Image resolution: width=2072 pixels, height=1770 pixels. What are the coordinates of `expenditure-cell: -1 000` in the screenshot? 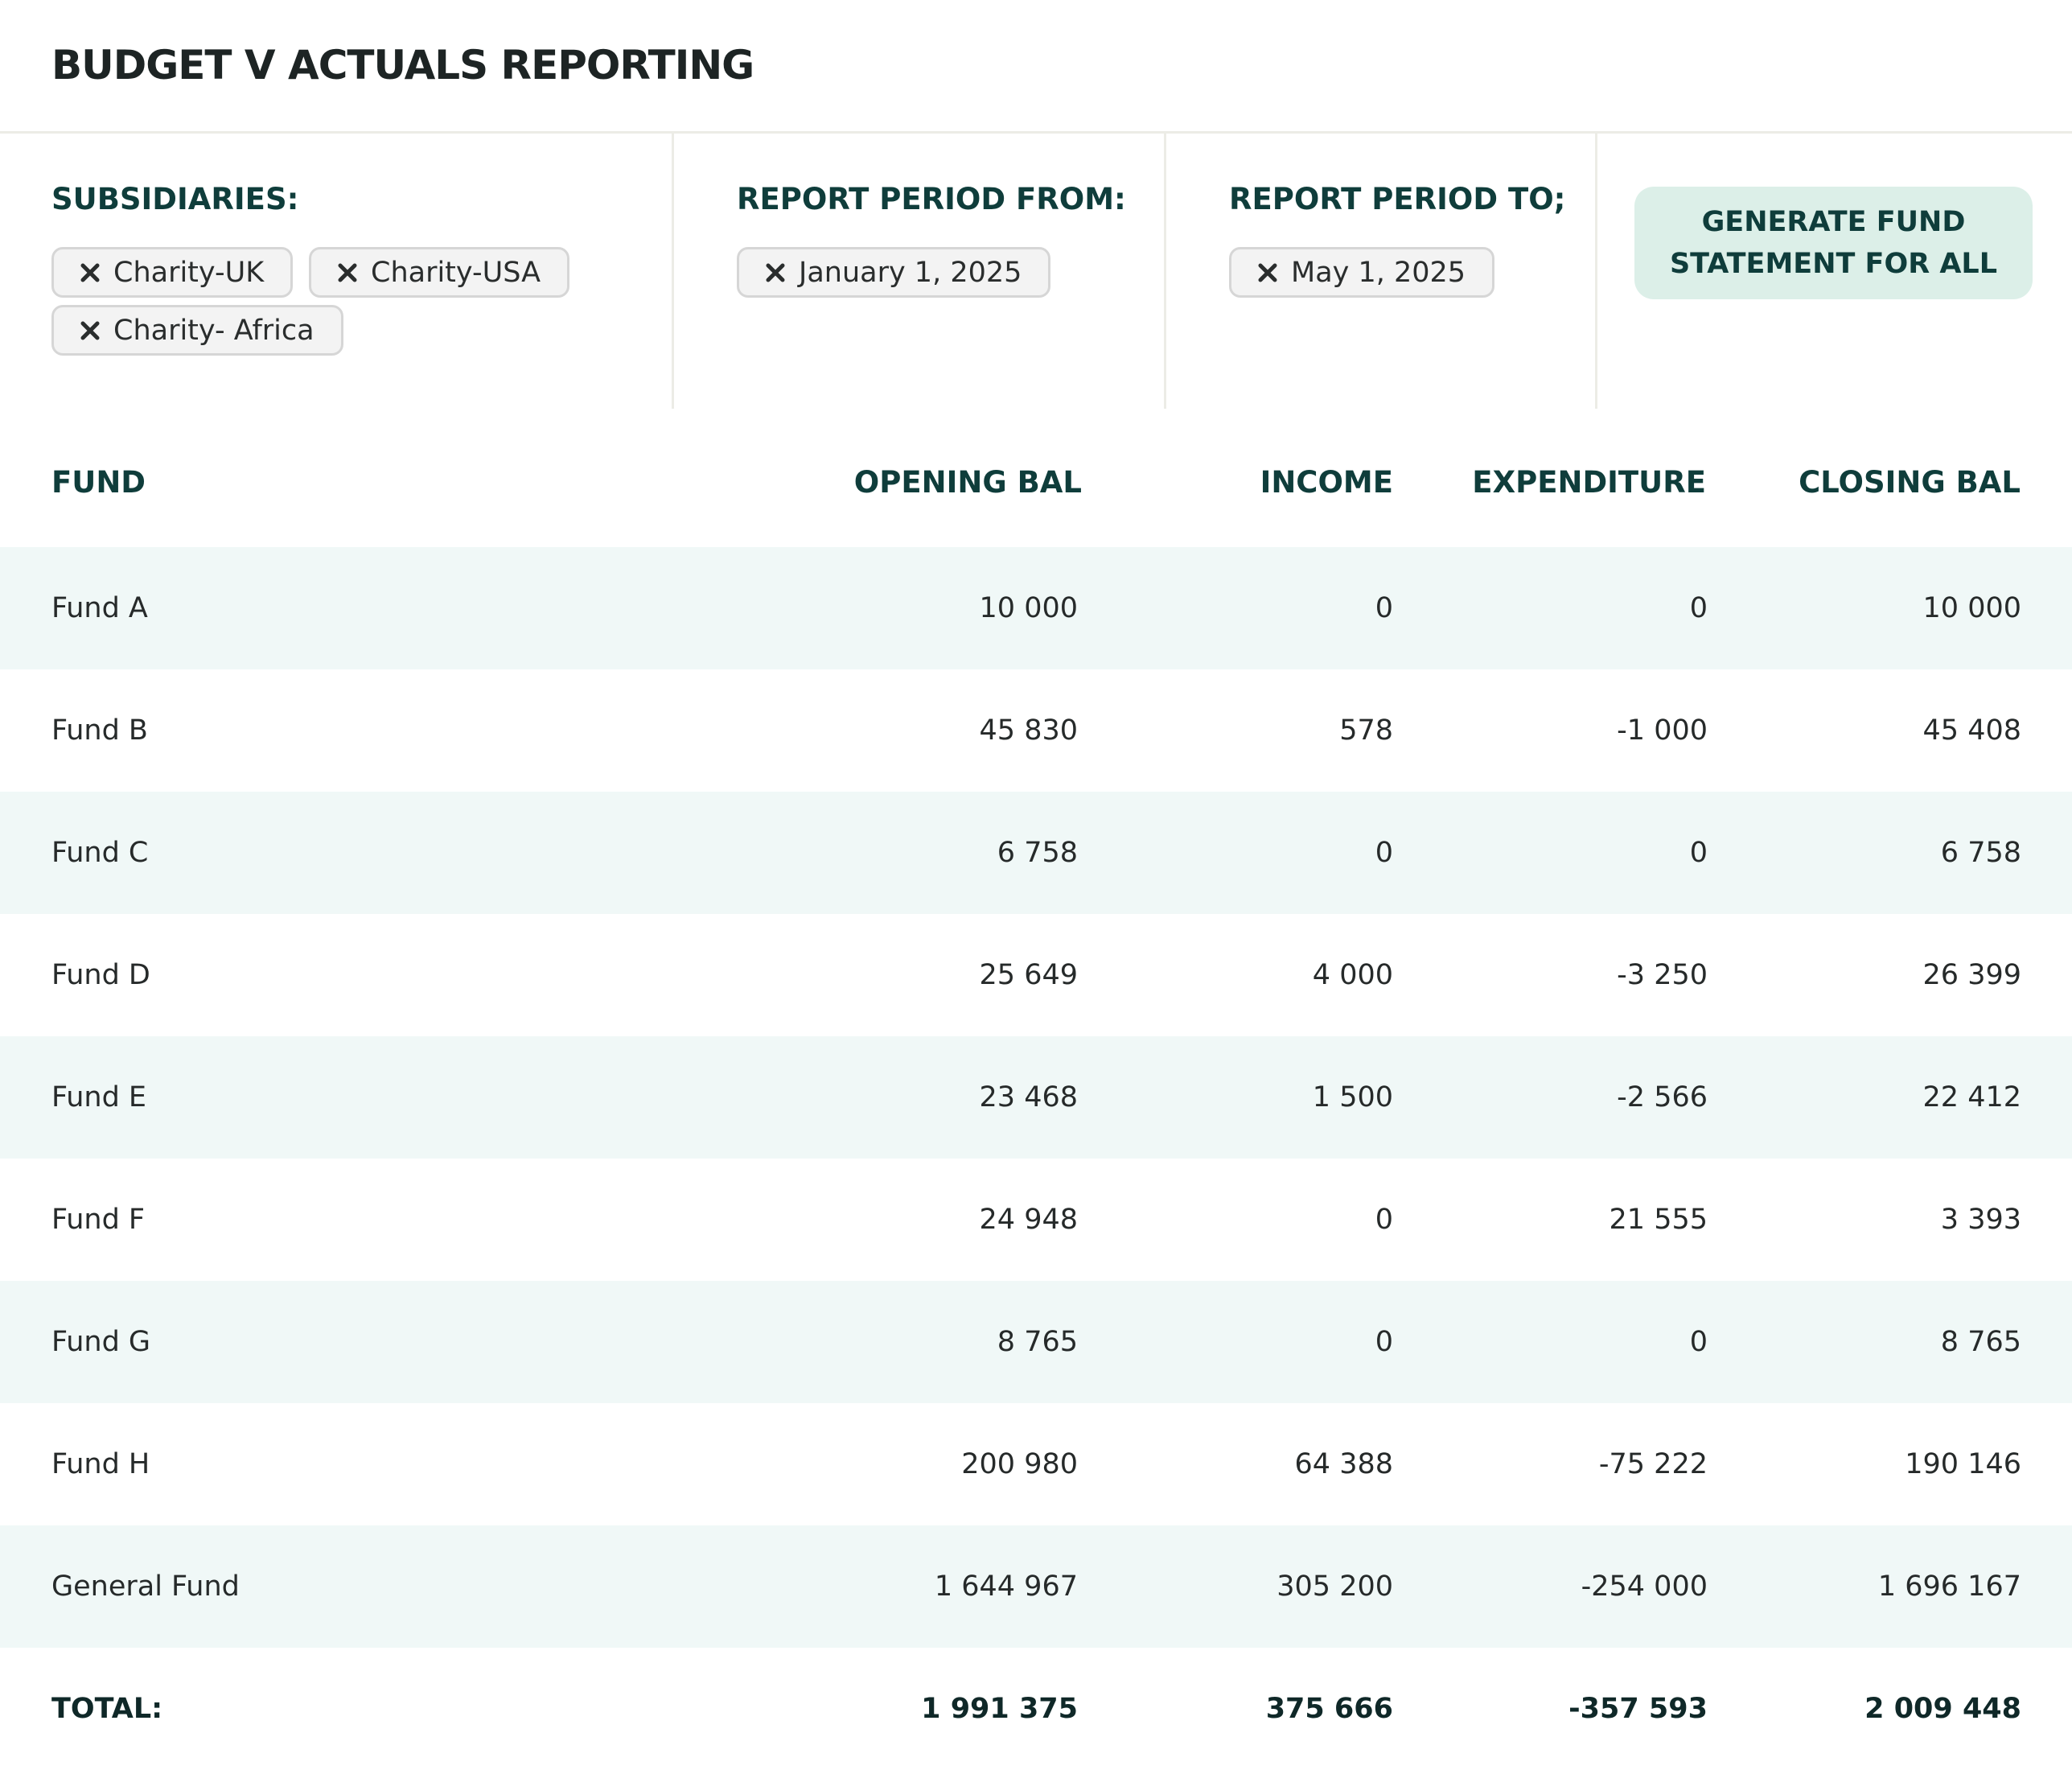 It's located at (1662, 731).